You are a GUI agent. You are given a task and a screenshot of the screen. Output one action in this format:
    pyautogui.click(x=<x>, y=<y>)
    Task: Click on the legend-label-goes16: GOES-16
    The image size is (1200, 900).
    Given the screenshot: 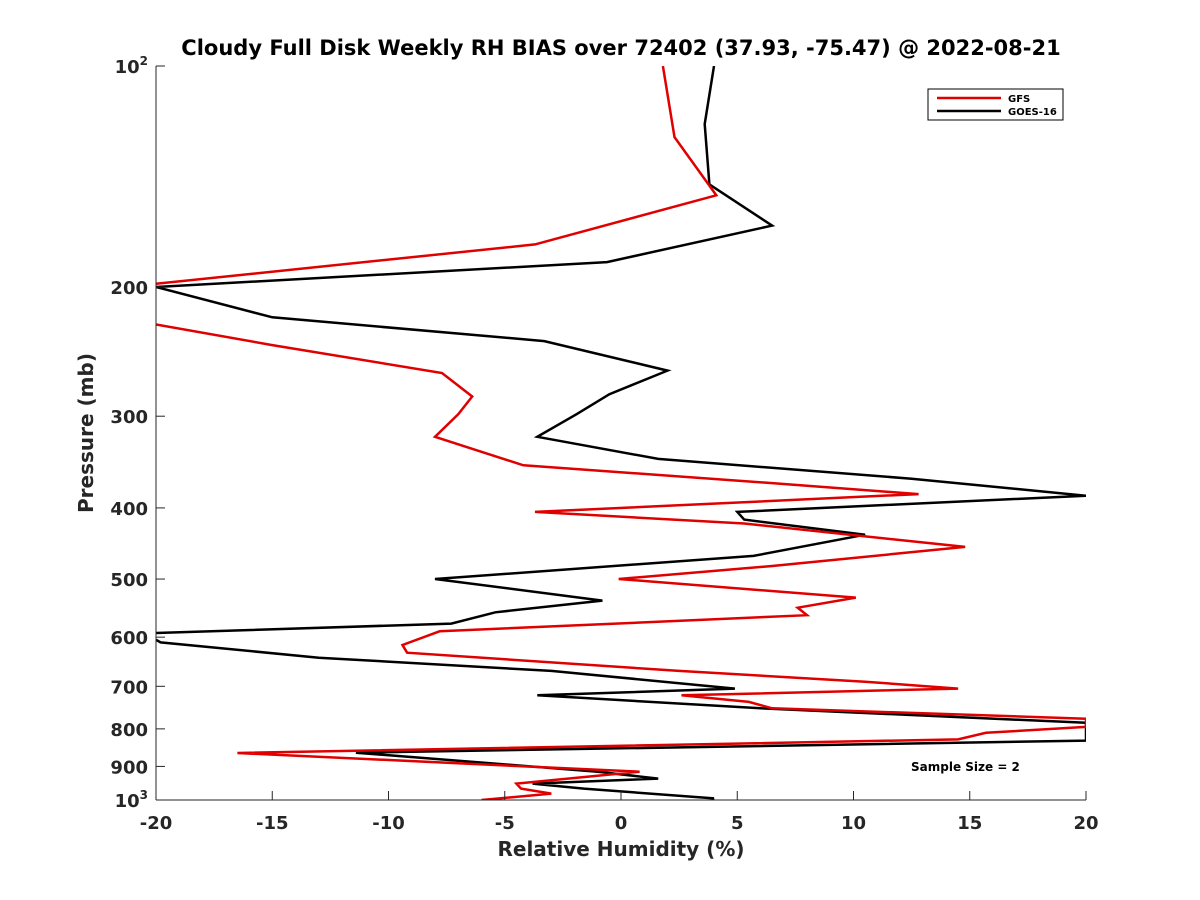 What is the action you would take?
    pyautogui.click(x=1032, y=112)
    